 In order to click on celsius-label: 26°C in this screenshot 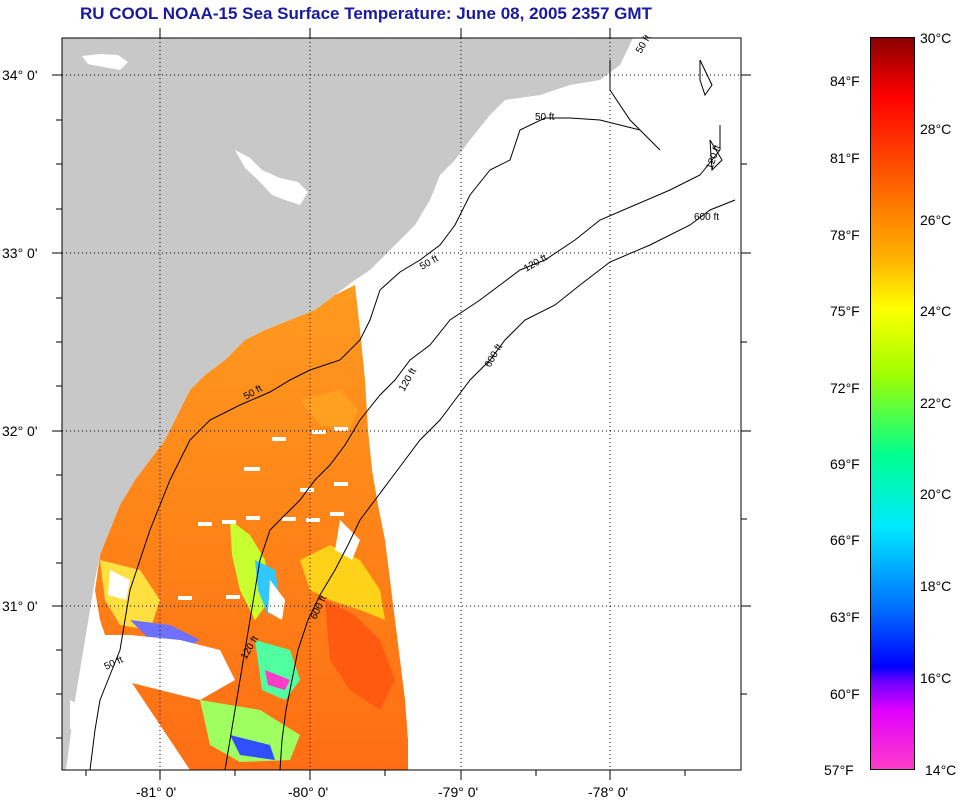, I will do `click(936, 220)`.